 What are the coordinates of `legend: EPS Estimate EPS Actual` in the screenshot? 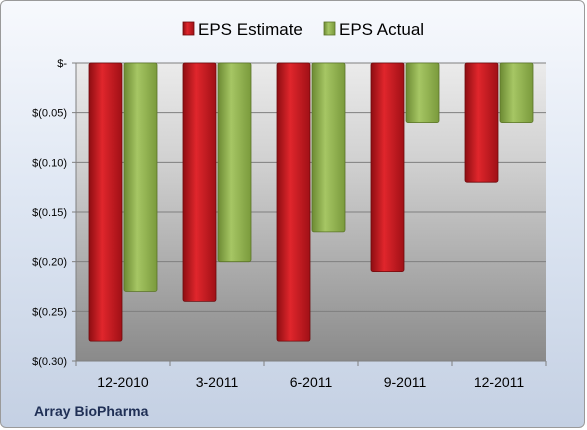 It's located at (303, 29).